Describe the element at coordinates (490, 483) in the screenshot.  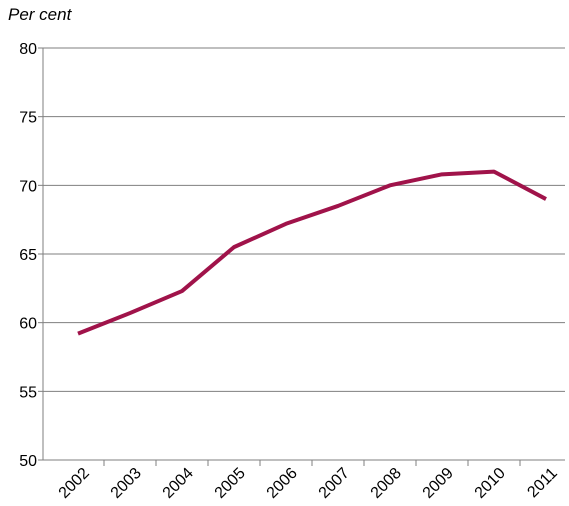
I see `x-tick-label: 2010` at that location.